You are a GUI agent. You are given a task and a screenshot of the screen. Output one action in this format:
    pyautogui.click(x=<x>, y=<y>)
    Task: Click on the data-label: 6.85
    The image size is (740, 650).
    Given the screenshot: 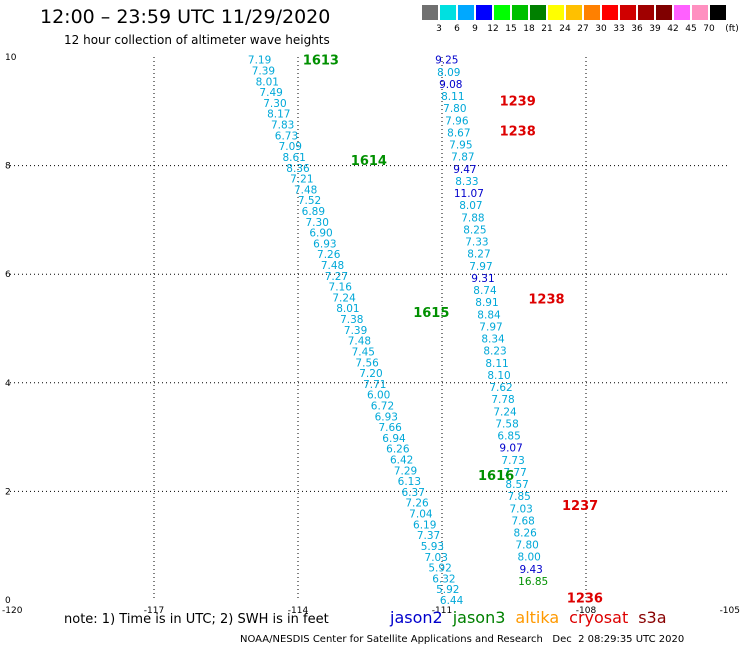 What is the action you would take?
    pyautogui.click(x=508, y=437)
    